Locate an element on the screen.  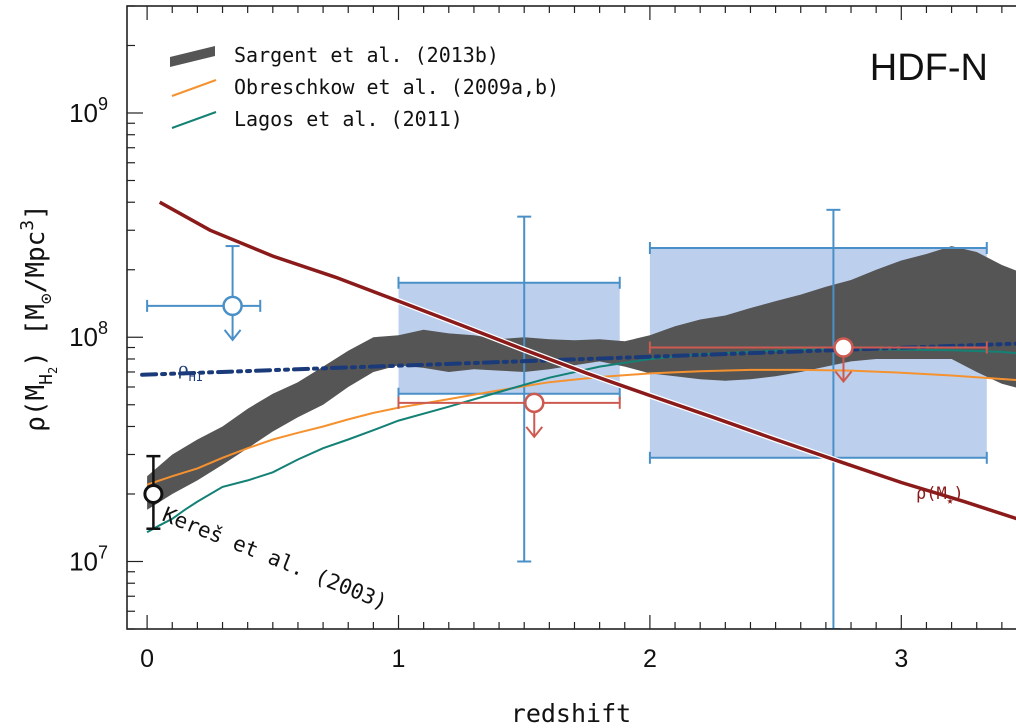
blue-limit-marker is located at coordinates (232, 306).